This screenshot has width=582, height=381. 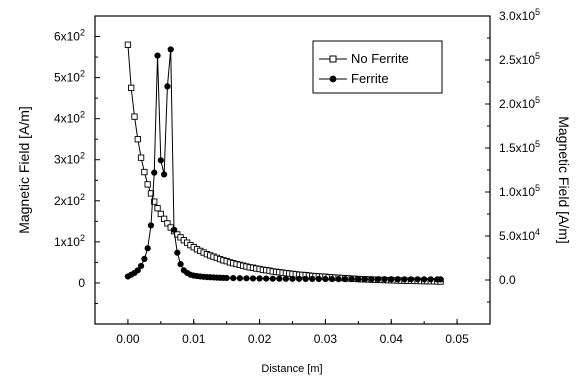 I want to click on left-y-tick-label: 2x10², so click(x=69, y=200).